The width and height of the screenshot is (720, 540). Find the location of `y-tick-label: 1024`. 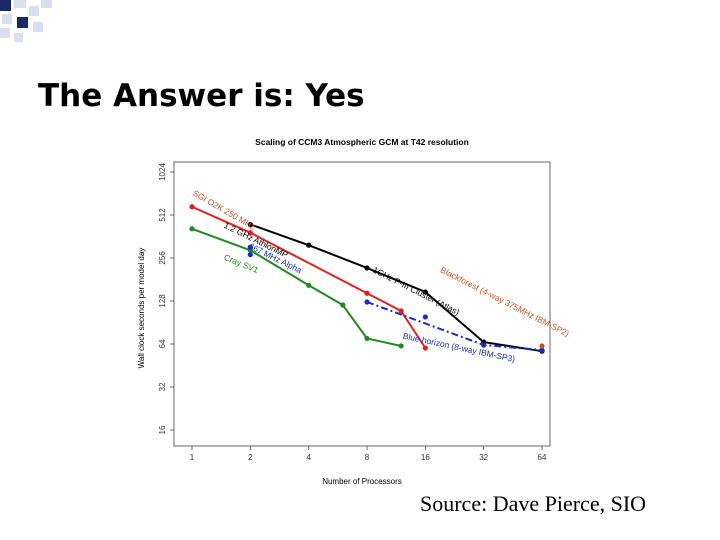

y-tick-label: 1024 is located at coordinates (162, 172).